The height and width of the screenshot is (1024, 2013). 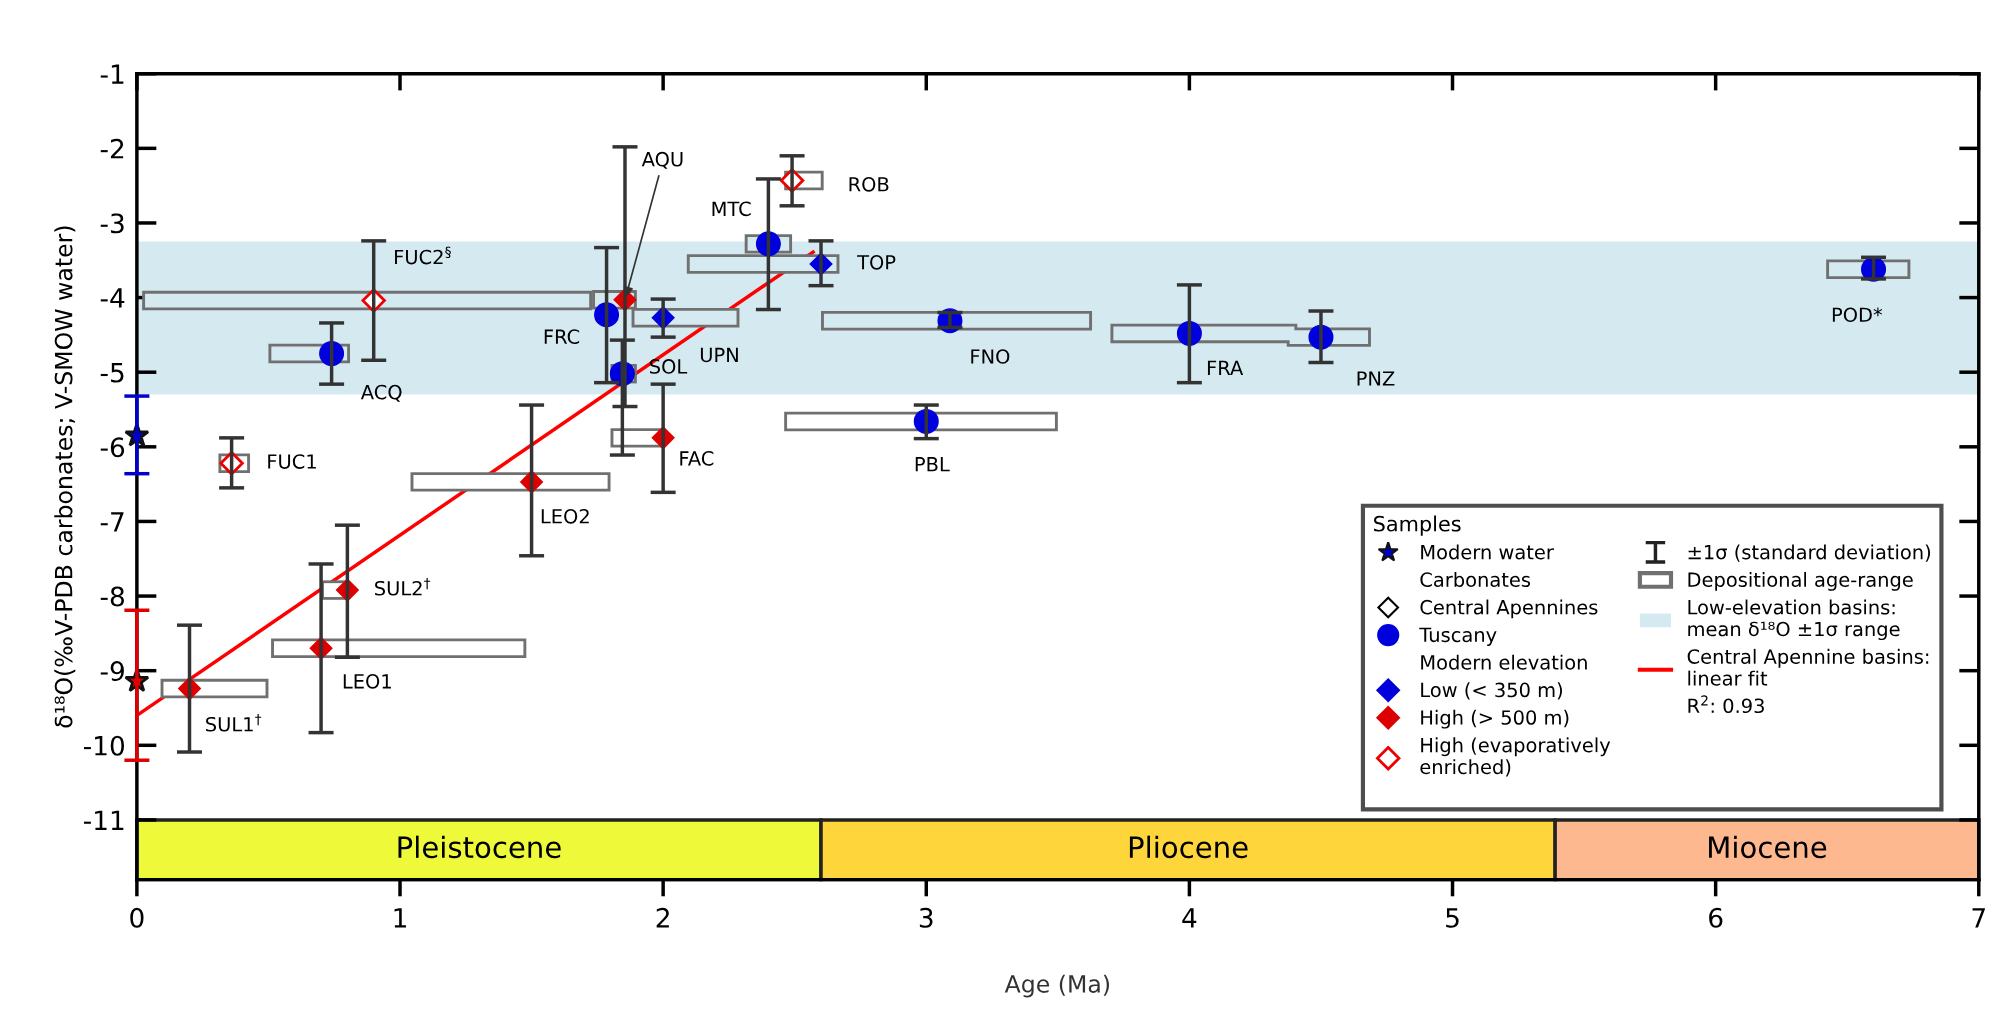 What do you see at coordinates (112, 372) in the screenshot?
I see `y-tick-label: -5` at bounding box center [112, 372].